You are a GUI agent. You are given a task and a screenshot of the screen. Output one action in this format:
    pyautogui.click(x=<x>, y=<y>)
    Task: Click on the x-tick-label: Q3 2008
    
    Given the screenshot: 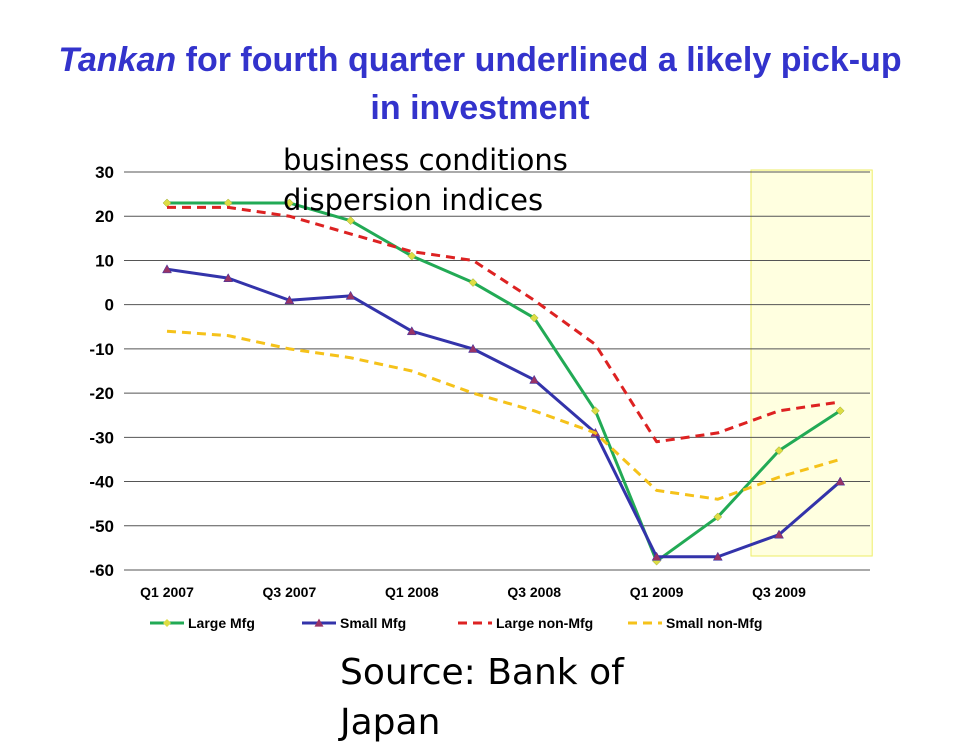 What is the action you would take?
    pyautogui.click(x=534, y=592)
    